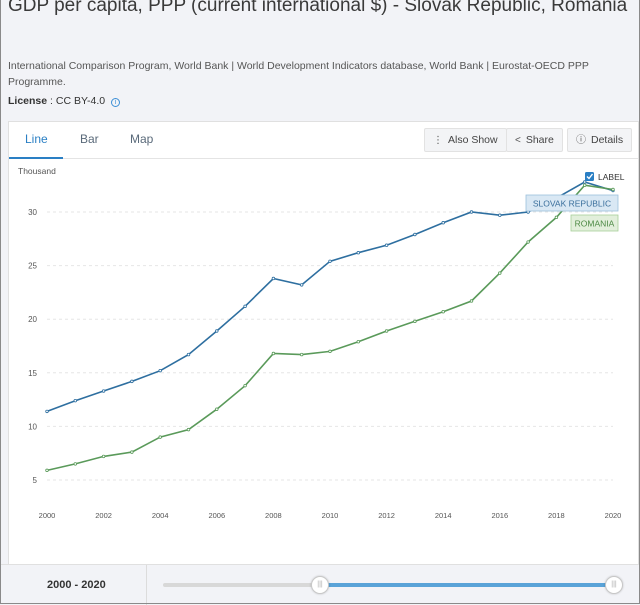  Describe the element at coordinates (76, 585) in the screenshot. I see `range-label: 2000 - 2020` at that location.